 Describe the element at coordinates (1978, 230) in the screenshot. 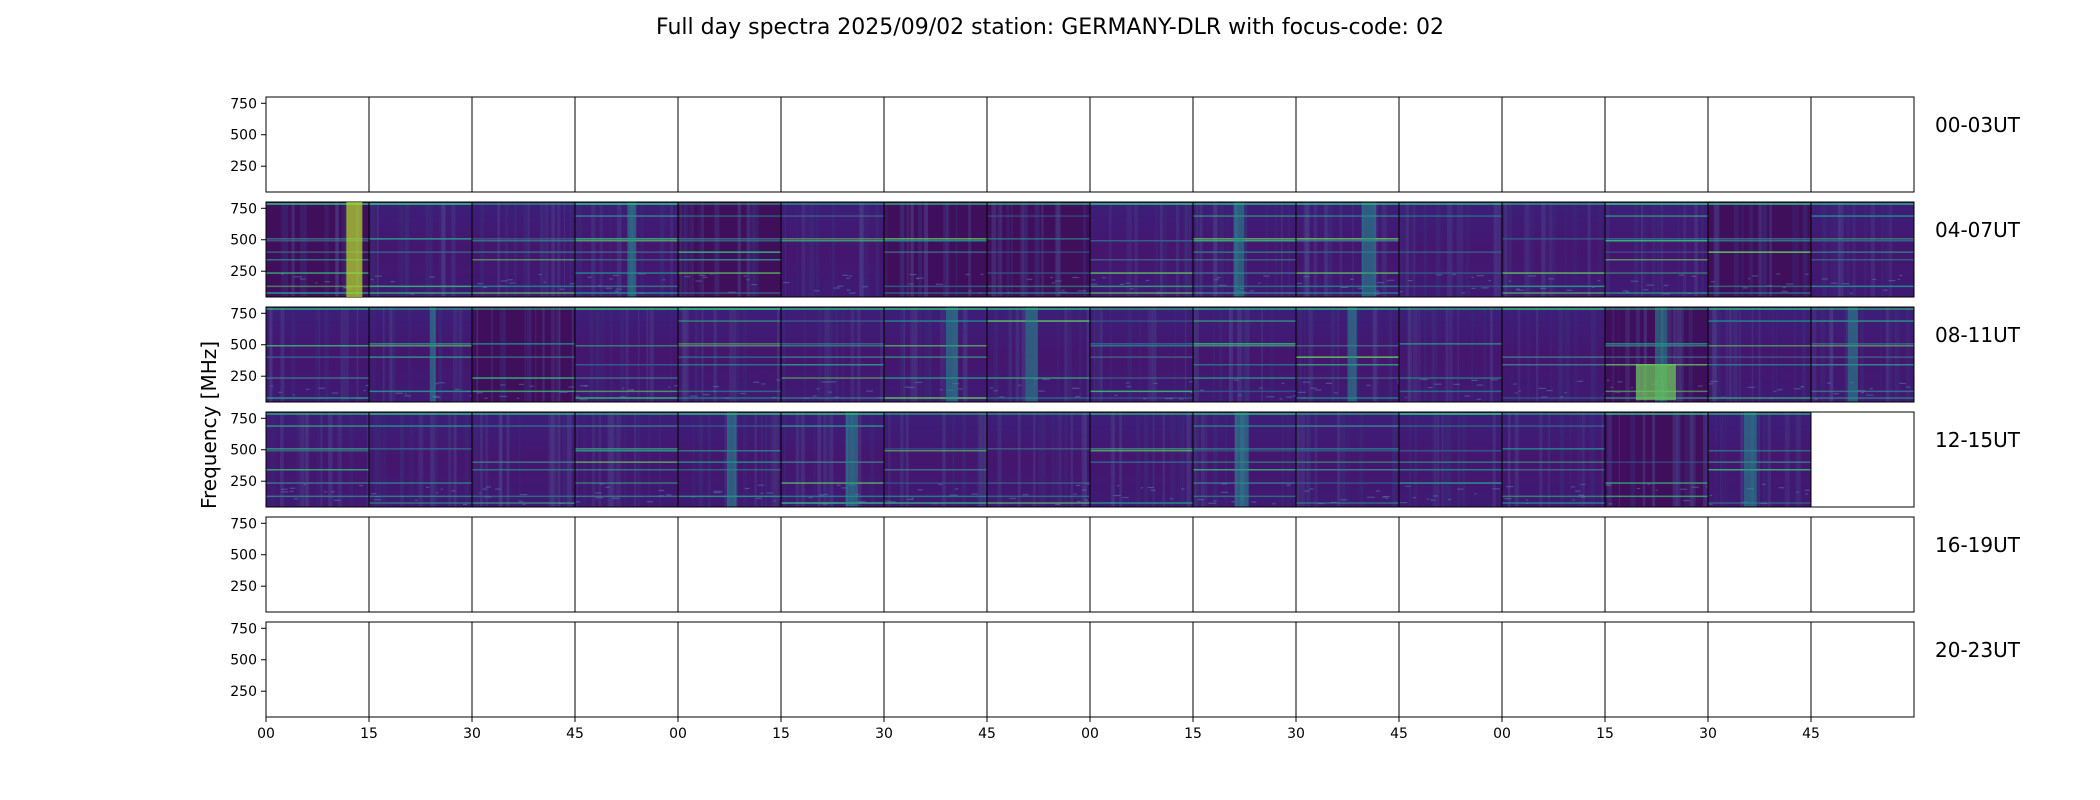

I see `row-label: 04-07UT` at that location.